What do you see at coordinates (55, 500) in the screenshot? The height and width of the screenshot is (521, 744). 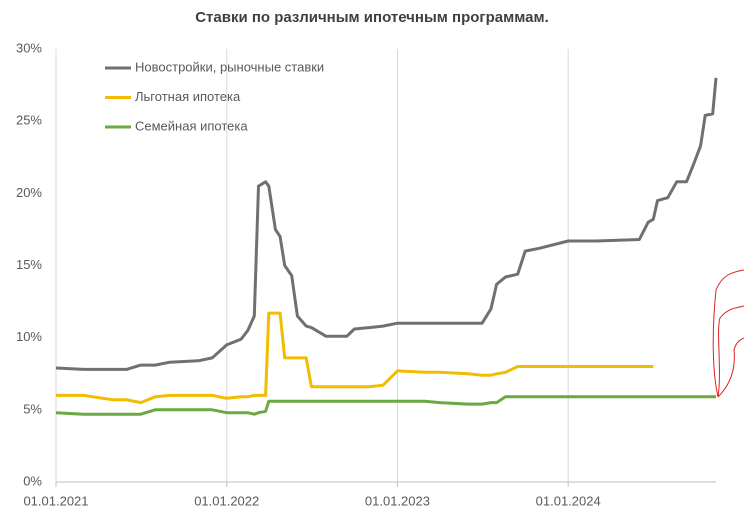 I see `x-tick-label: 01.01.2021` at bounding box center [55, 500].